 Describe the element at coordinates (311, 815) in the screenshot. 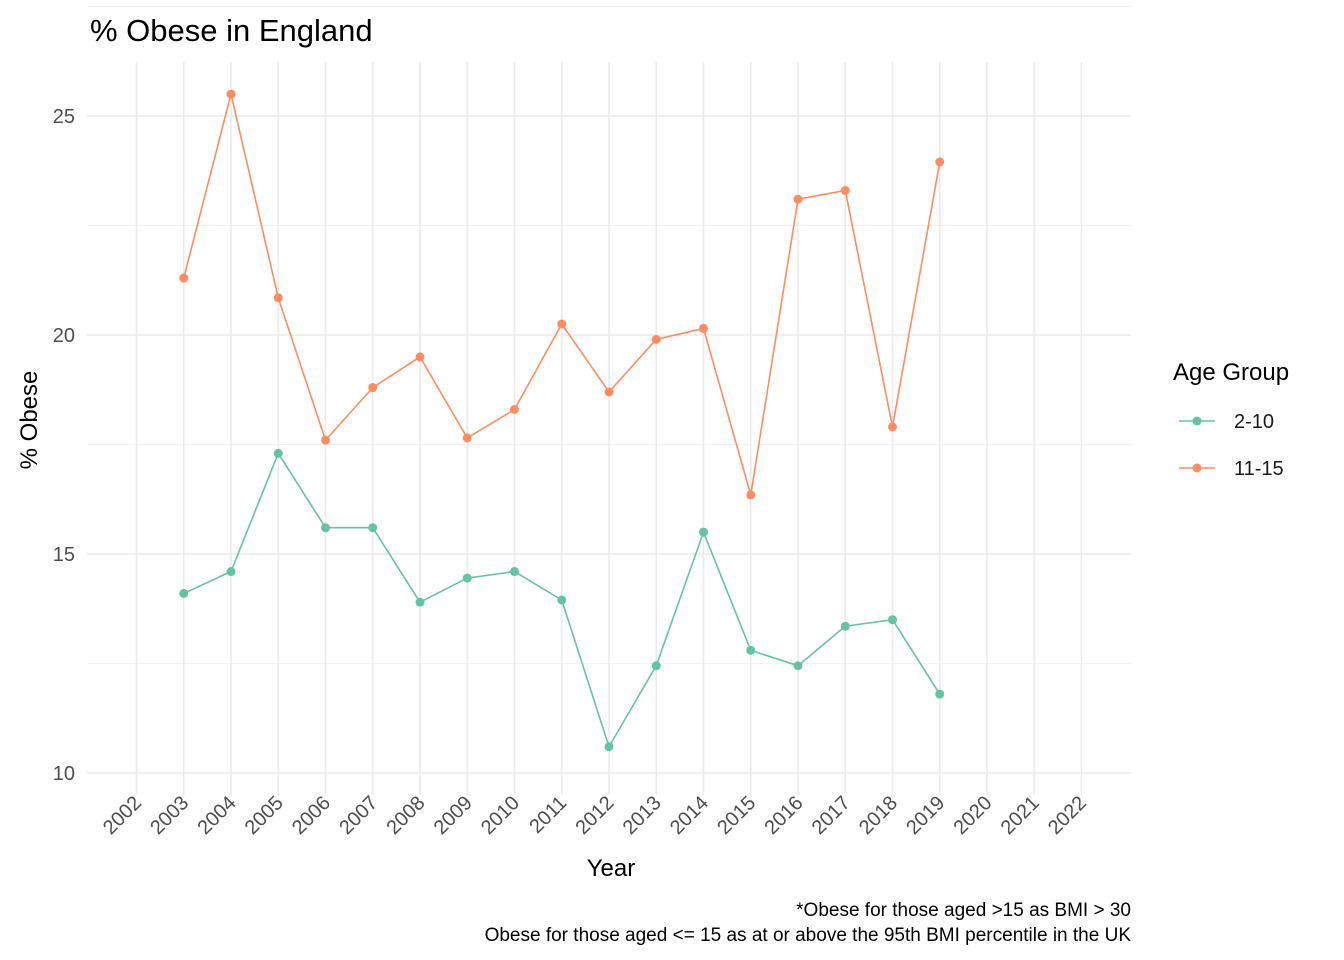

I see `x-tick-label: 2006` at that location.